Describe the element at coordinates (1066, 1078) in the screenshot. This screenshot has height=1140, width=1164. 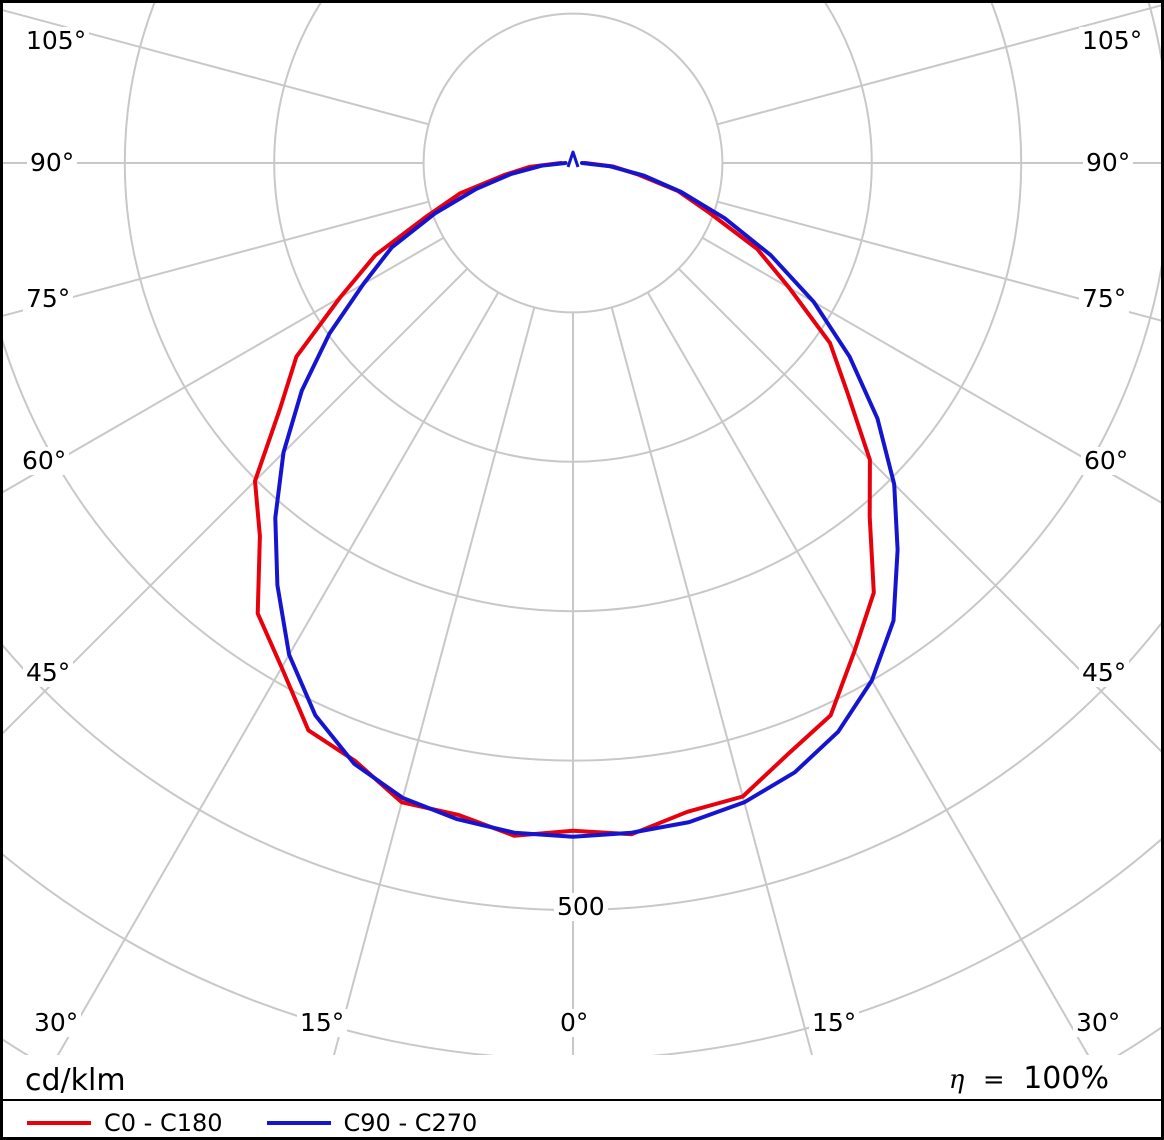
I see `efficiency-value: 100%` at that location.